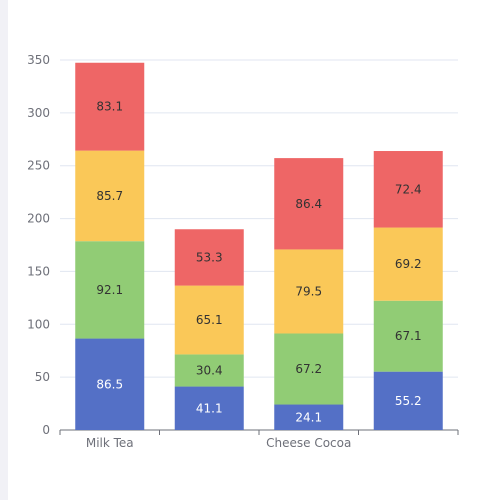 Image resolution: width=500 pixels, height=500 pixels. Describe the element at coordinates (38, 60) in the screenshot. I see `y-tick-label: 350` at that location.